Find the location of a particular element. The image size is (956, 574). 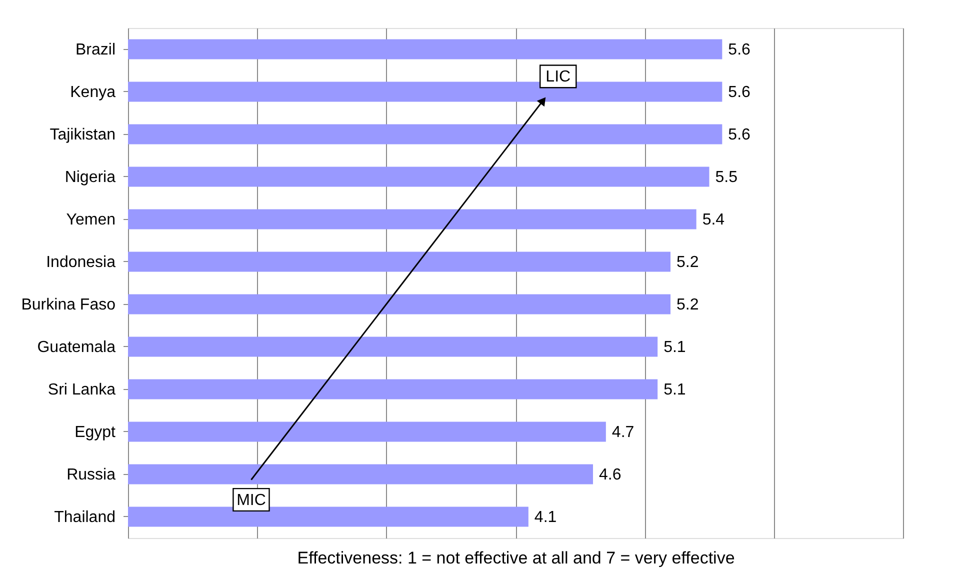

y-tick-label: Egypt is located at coordinates (95, 432).